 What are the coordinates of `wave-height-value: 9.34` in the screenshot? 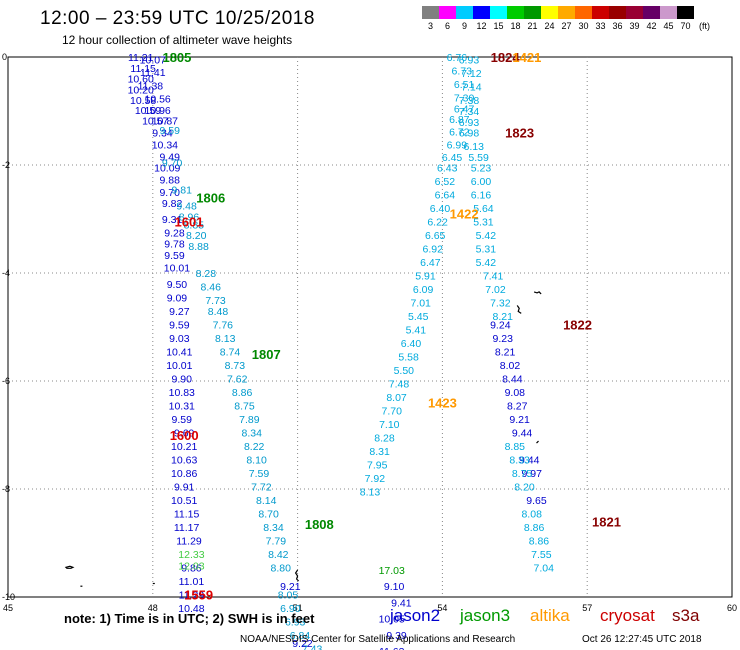 It's located at (162, 134).